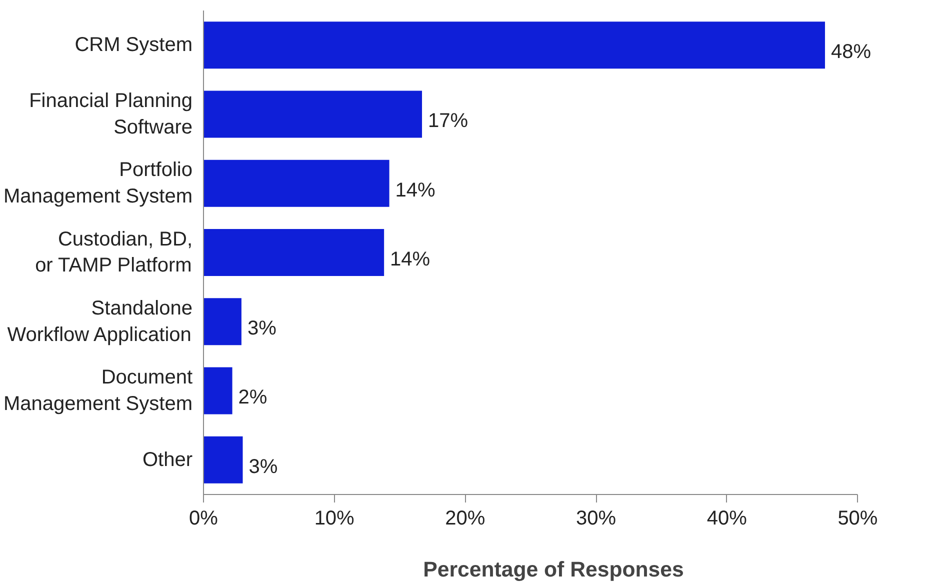  I want to click on x-tick-label: 30%, so click(596, 519).